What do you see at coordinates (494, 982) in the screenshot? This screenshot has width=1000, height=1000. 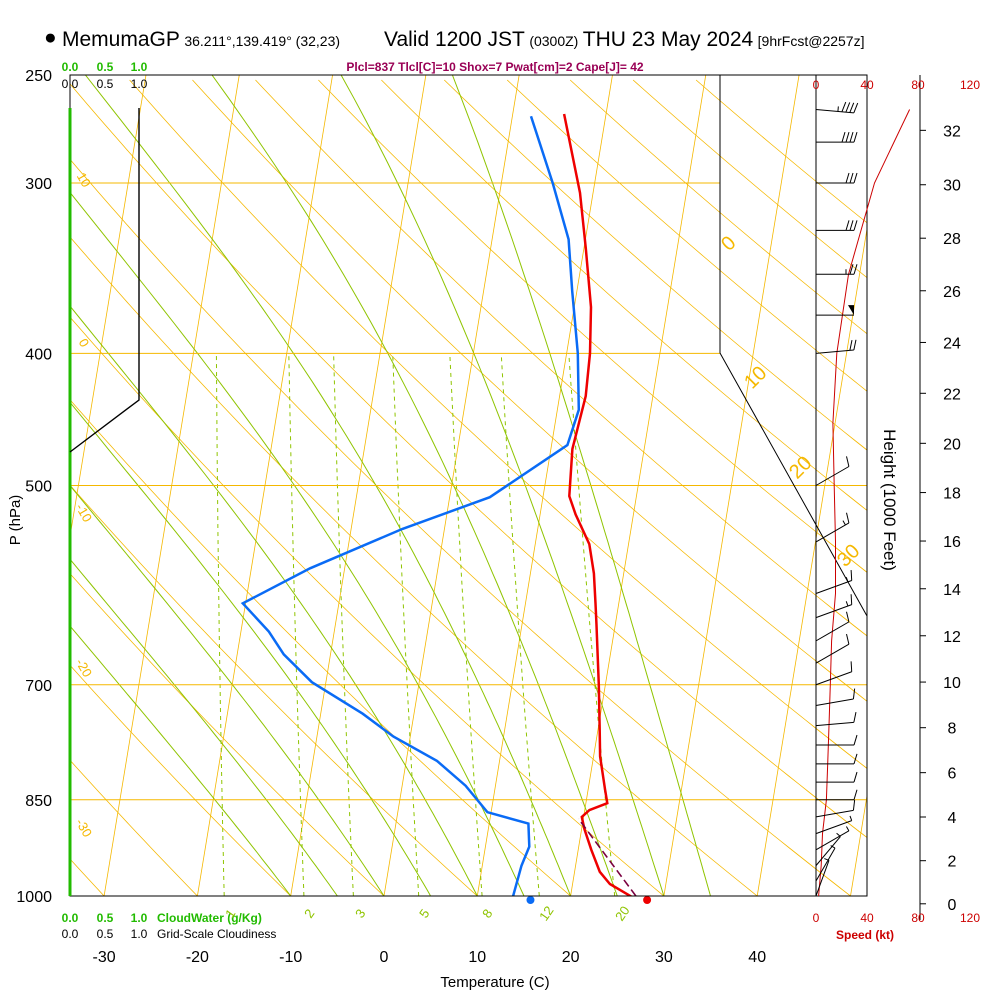 I see `x-axis-label: Temperature (C)` at bounding box center [494, 982].